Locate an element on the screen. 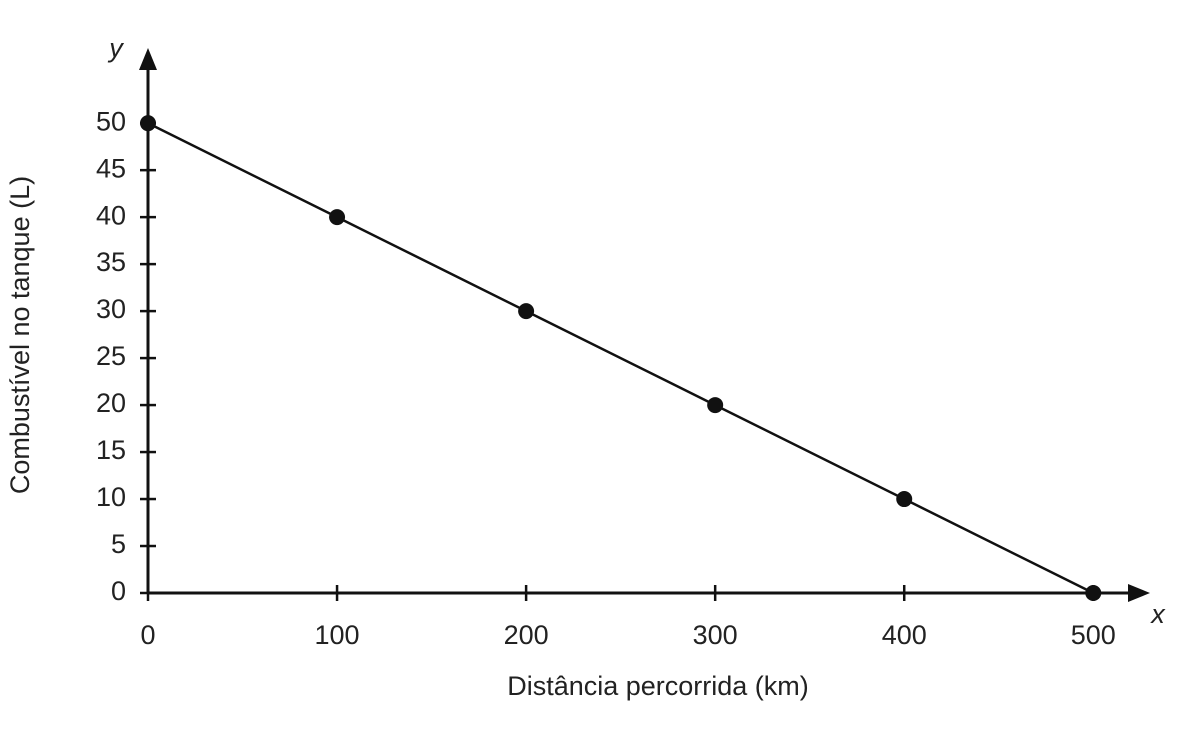 Image resolution: width=1200 pixels, height=739 pixels. y-axis-label: Combustível no tanque (L) is located at coordinates (20, 335).